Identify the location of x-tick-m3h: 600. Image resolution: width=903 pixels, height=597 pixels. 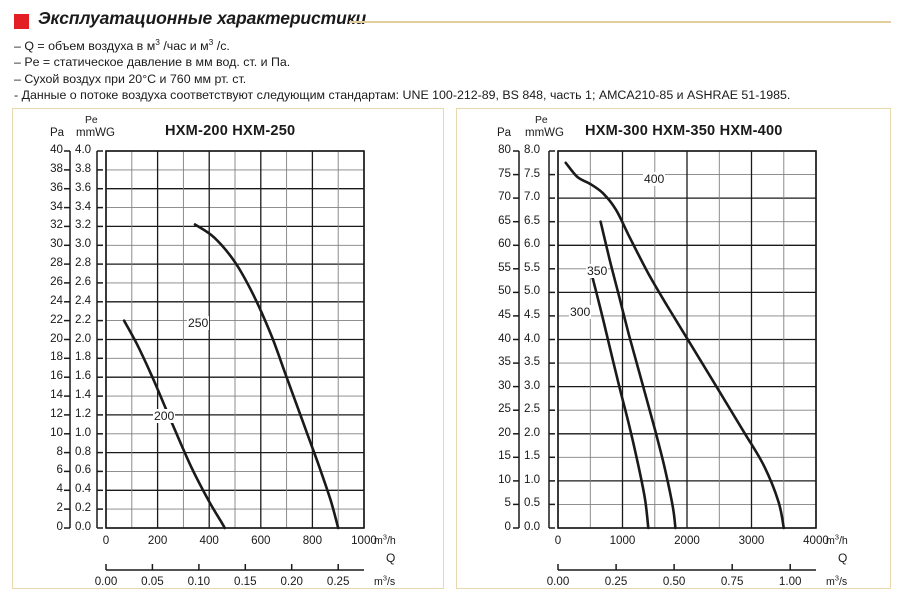
(261, 540).